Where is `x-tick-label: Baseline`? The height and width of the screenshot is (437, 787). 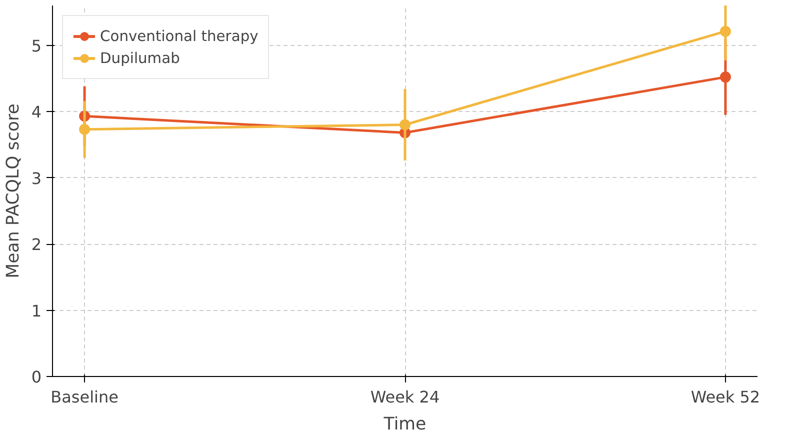
x-tick-label: Baseline is located at coordinates (84, 397).